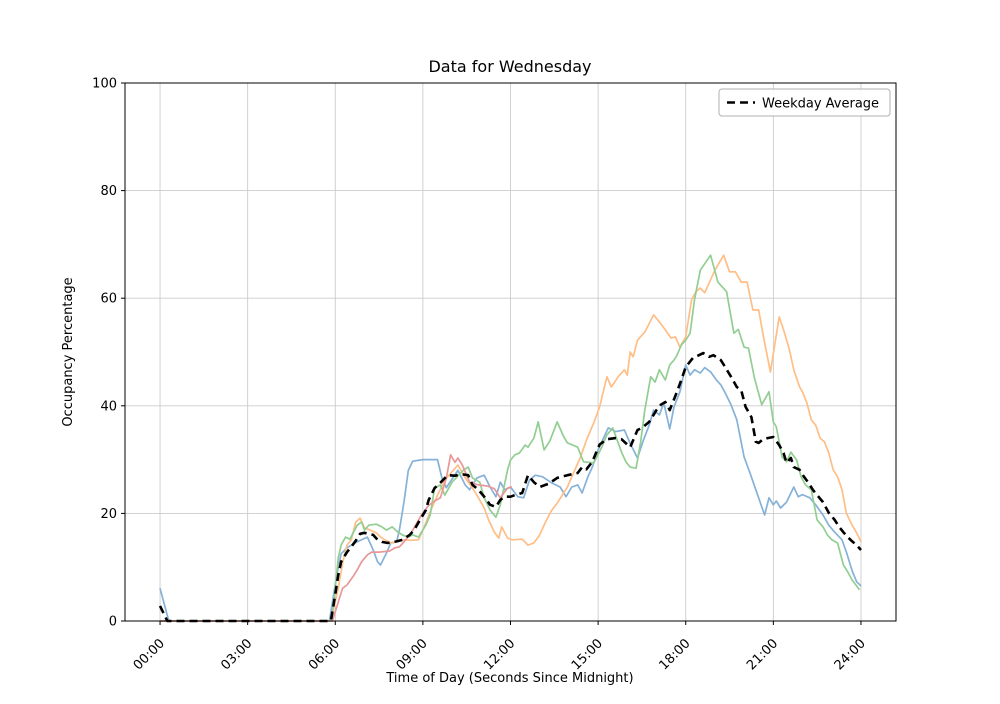  Describe the element at coordinates (509, 678) in the screenshot. I see `x-axis-label: Time of Day (Seconds Since Midnight)` at that location.